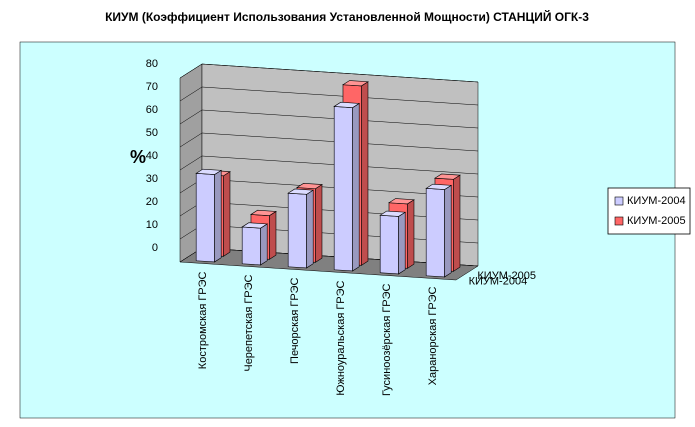  Describe the element at coordinates (387, 339) in the screenshot. I see `x-tick-label: Гусиноозёрская ГРЭС` at that location.